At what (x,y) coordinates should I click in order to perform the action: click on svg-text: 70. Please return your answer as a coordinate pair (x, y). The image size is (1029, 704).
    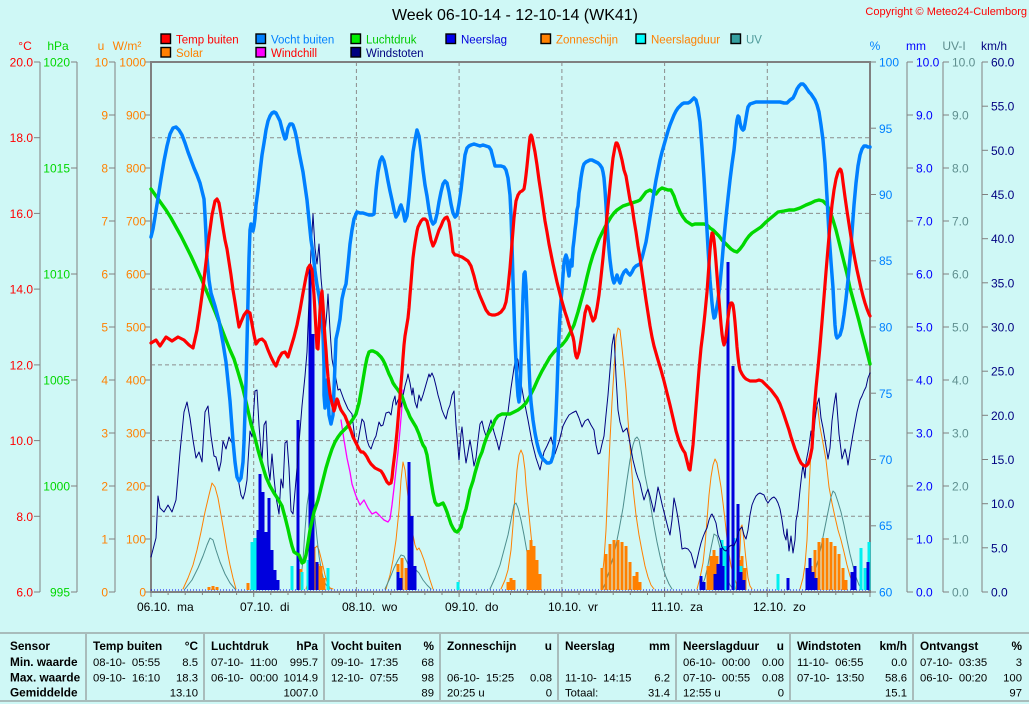
    Looking at the image, I should click on (886, 460).